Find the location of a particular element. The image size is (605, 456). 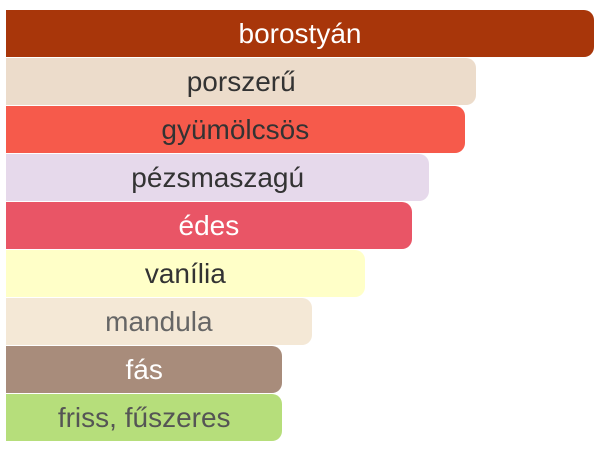

bar-label: vanília is located at coordinates (185, 273).